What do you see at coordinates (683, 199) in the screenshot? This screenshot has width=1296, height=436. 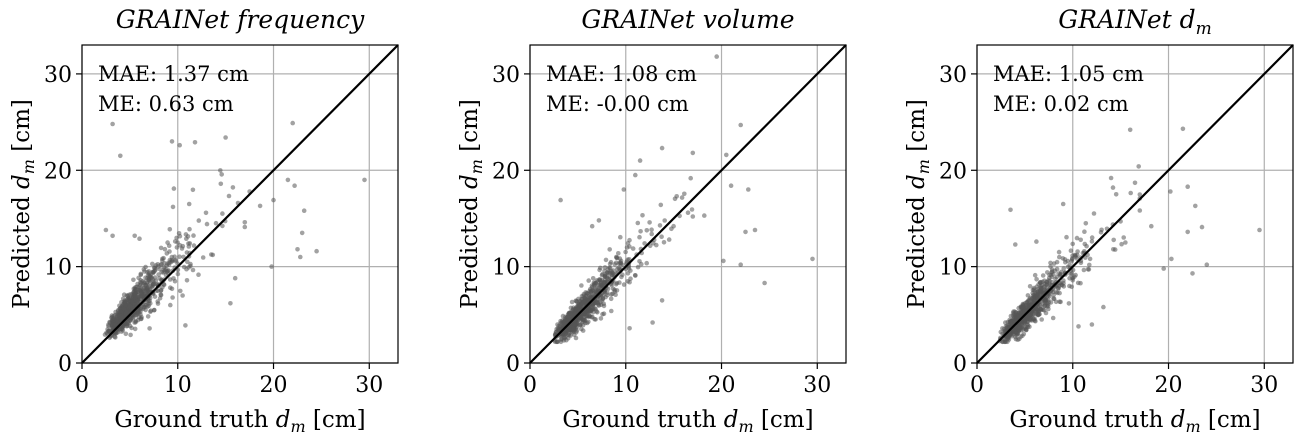 I see `scatter-points` at bounding box center [683, 199].